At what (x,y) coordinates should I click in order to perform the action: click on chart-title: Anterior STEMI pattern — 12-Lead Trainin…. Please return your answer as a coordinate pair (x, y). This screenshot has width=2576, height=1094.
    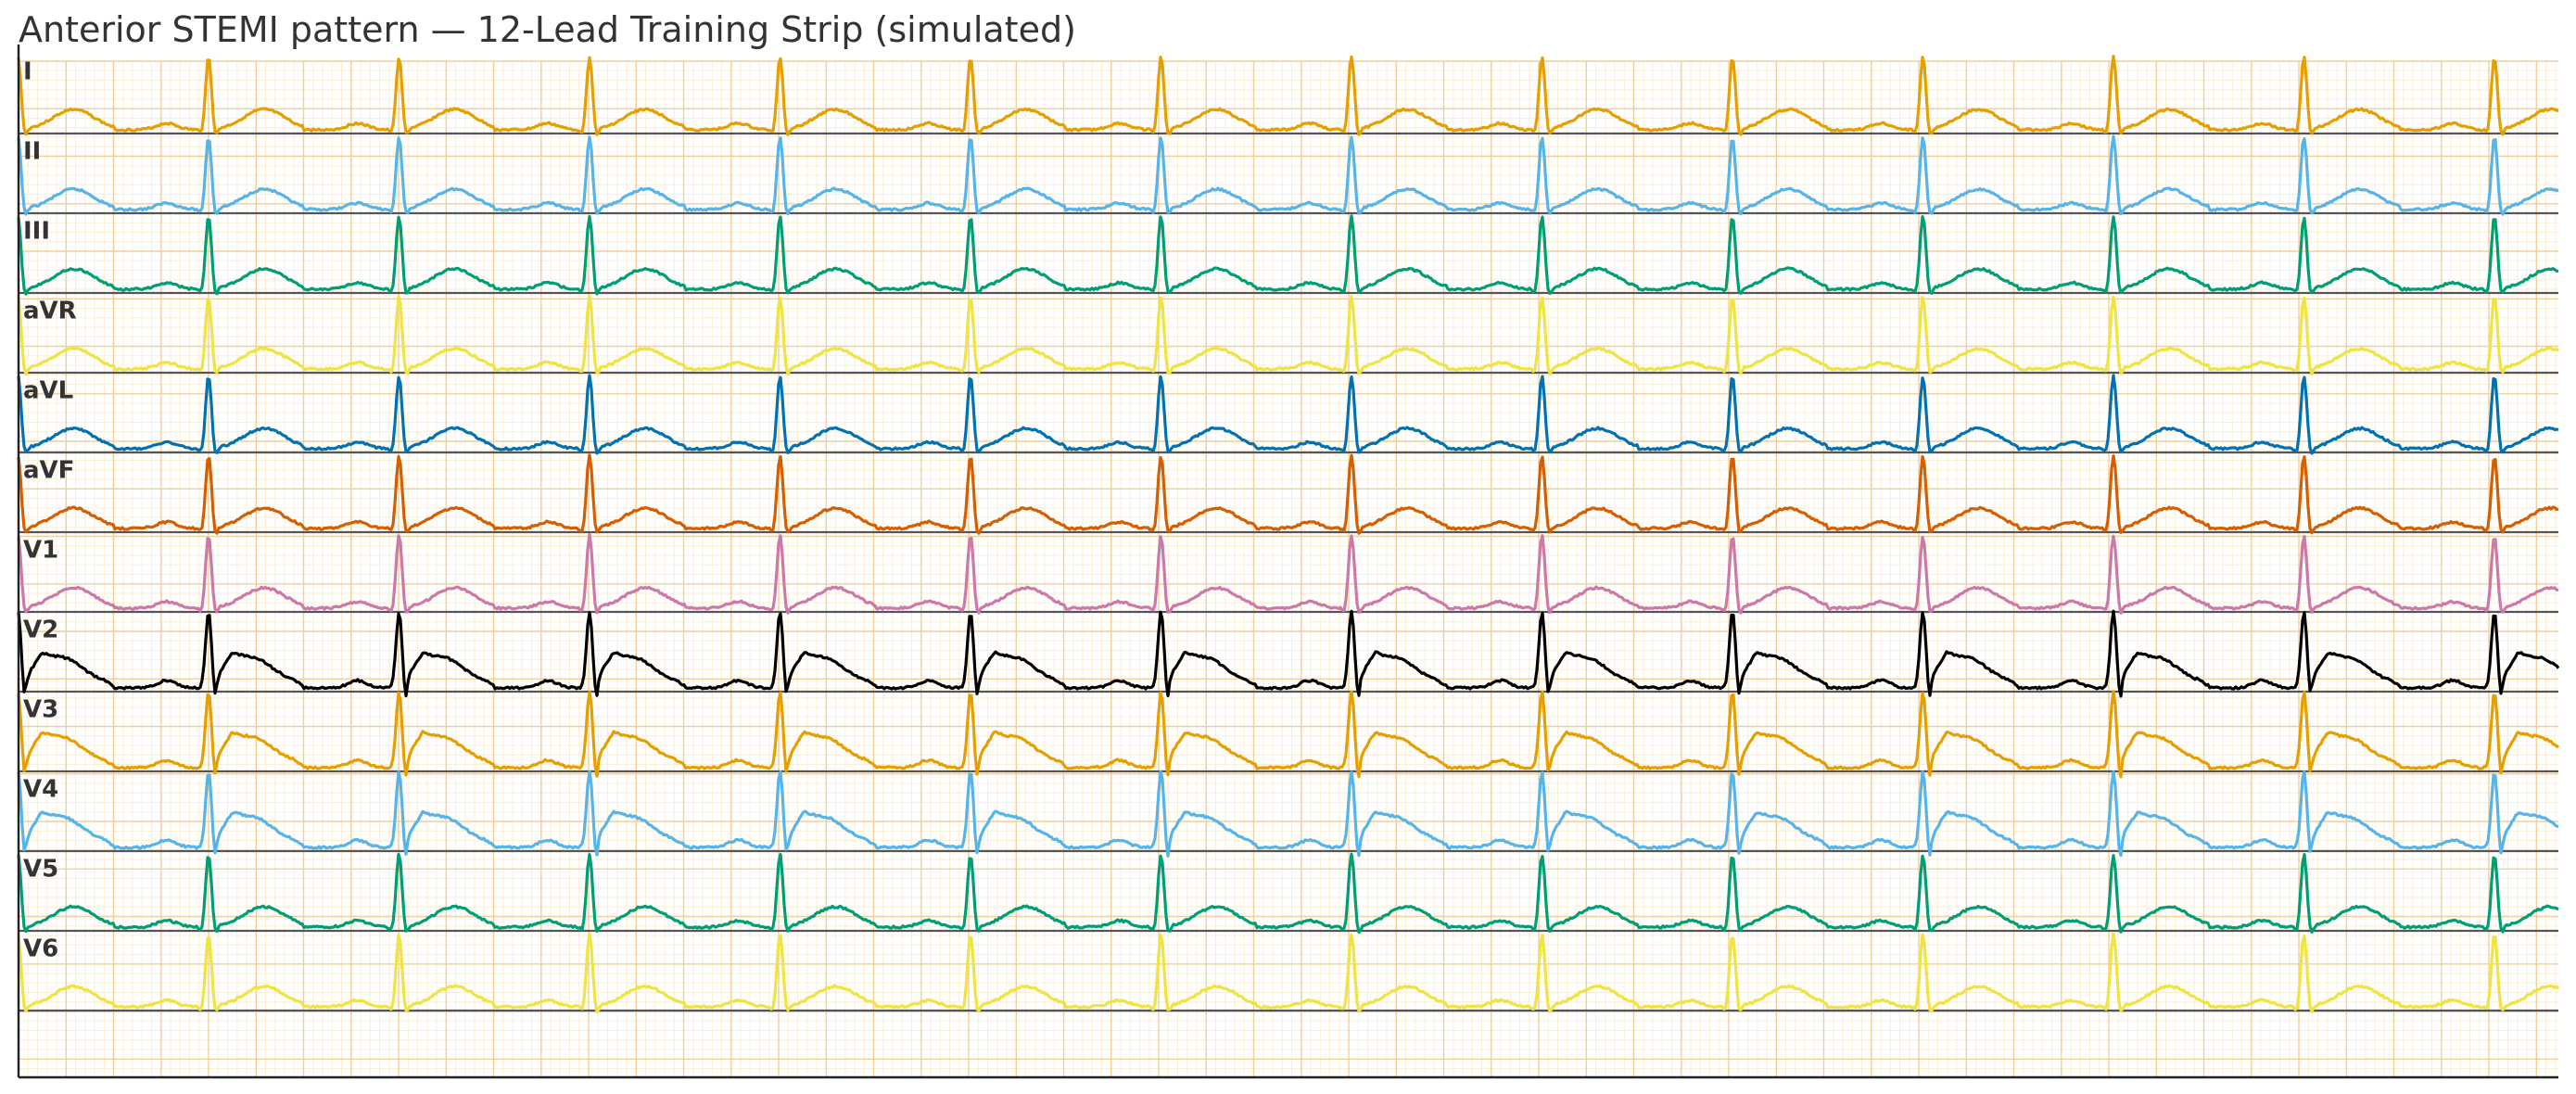
    Looking at the image, I should click on (547, 29).